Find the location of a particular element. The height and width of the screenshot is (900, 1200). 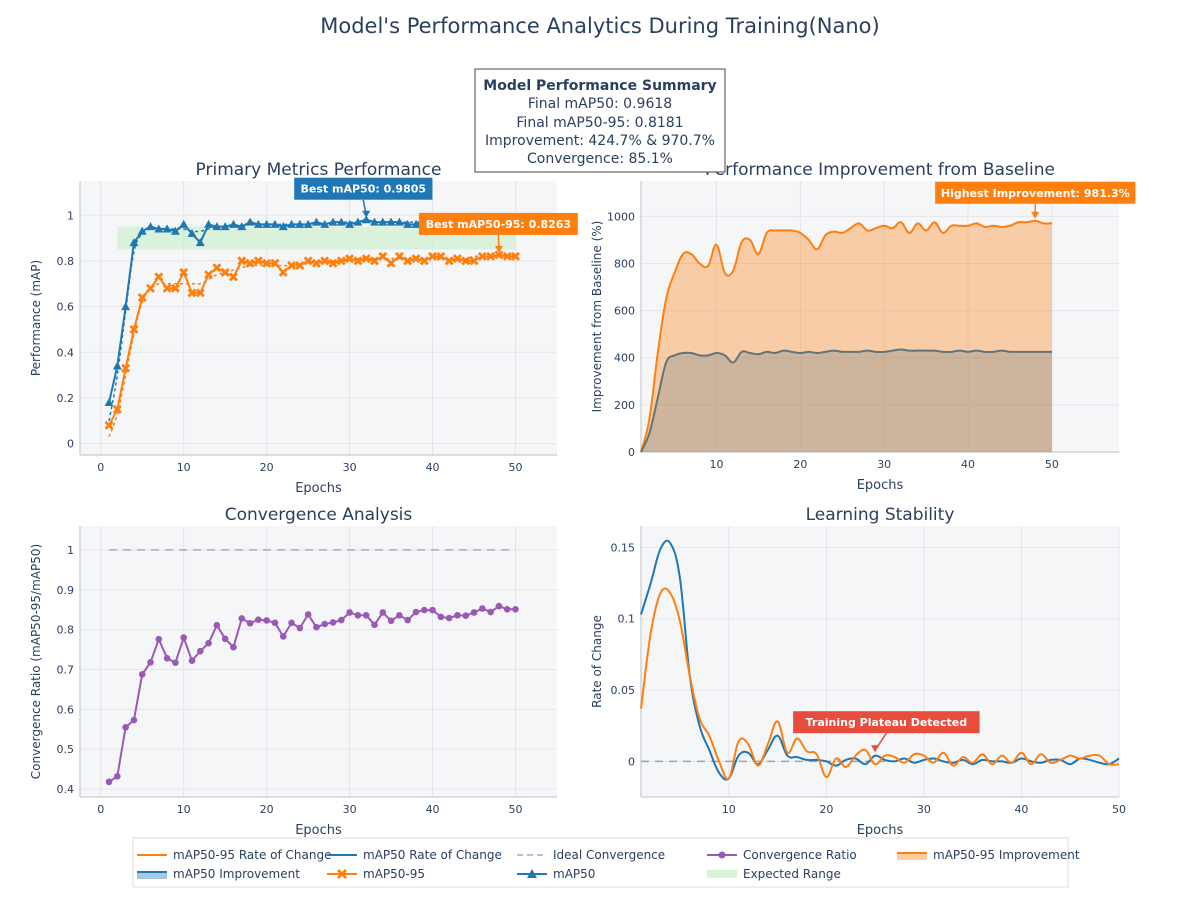

legend-label: Expected Range is located at coordinates (792, 874).